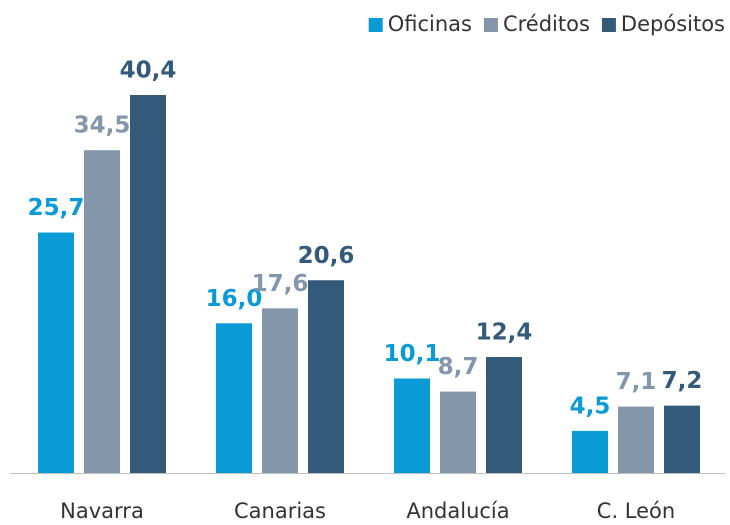 Image resolution: width=730 pixels, height=525 pixels. What do you see at coordinates (430, 24) in the screenshot?
I see `legend-label: Oficinas` at bounding box center [430, 24].